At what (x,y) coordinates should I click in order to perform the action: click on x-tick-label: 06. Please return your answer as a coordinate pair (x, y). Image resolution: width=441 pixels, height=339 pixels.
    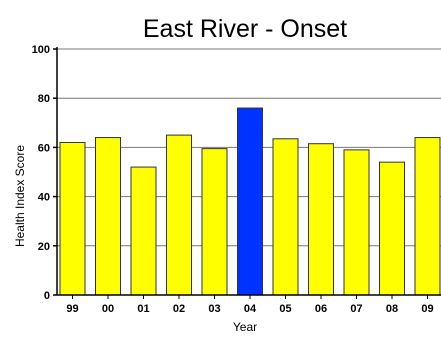
    Looking at the image, I should click on (321, 309).